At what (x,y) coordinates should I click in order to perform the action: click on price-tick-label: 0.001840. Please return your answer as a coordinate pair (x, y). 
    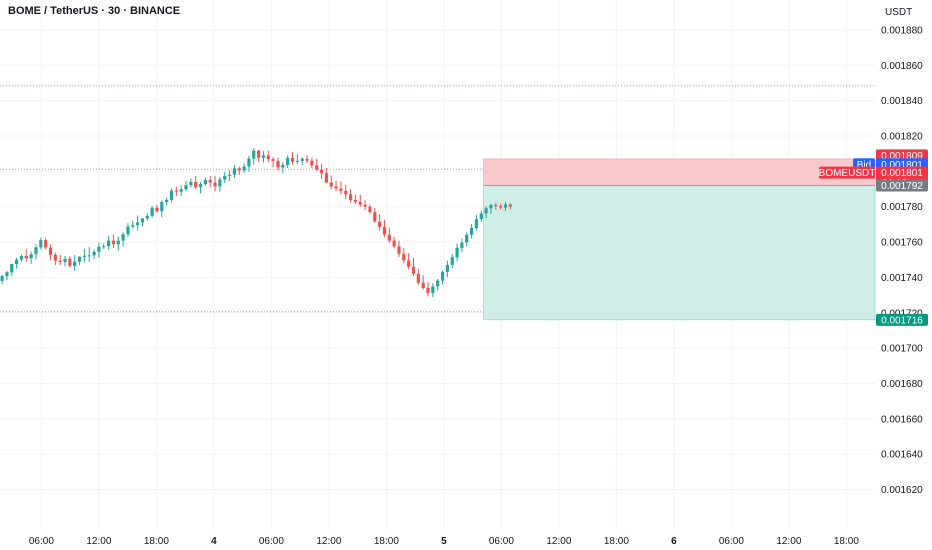
    Looking at the image, I should click on (902, 101).